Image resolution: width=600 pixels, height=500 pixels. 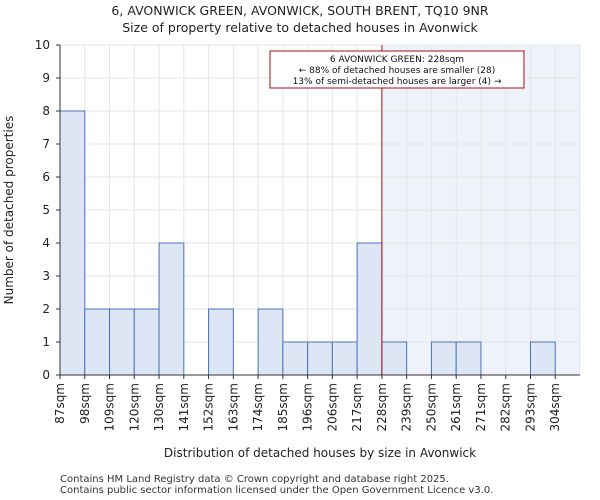 What do you see at coordinates (258, 407) in the screenshot?
I see `x-tick-label: 174sqm` at bounding box center [258, 407].